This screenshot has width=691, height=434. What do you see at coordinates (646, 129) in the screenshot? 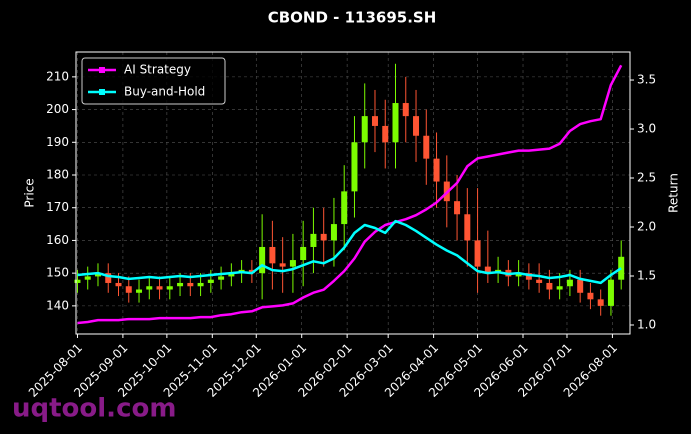
I see `y2-tick-label: 3.0` at bounding box center [646, 129].